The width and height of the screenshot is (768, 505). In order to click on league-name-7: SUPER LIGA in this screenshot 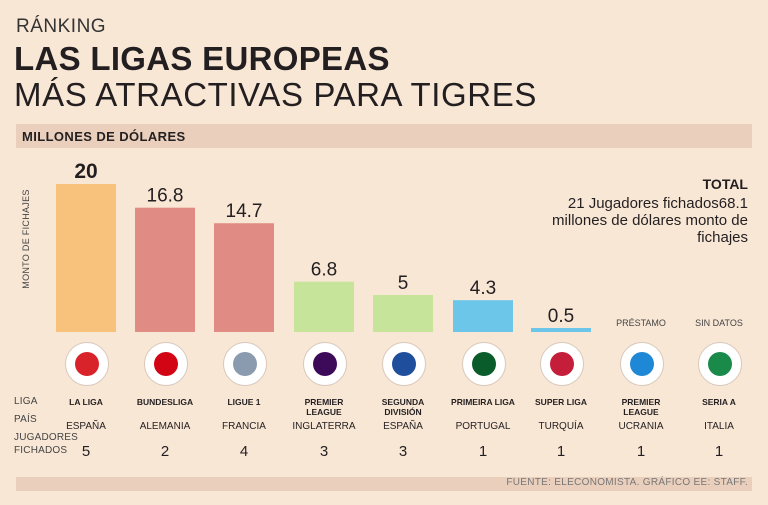, I will do `click(561, 402)`.